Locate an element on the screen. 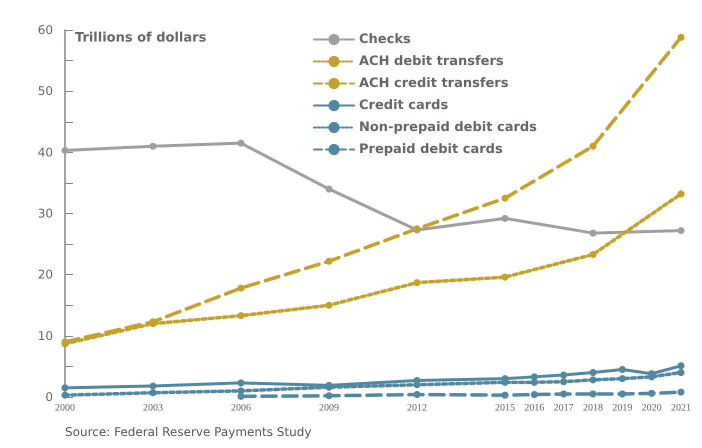 The width and height of the screenshot is (702, 448). legend-label: ACH credit transfers is located at coordinates (434, 83).